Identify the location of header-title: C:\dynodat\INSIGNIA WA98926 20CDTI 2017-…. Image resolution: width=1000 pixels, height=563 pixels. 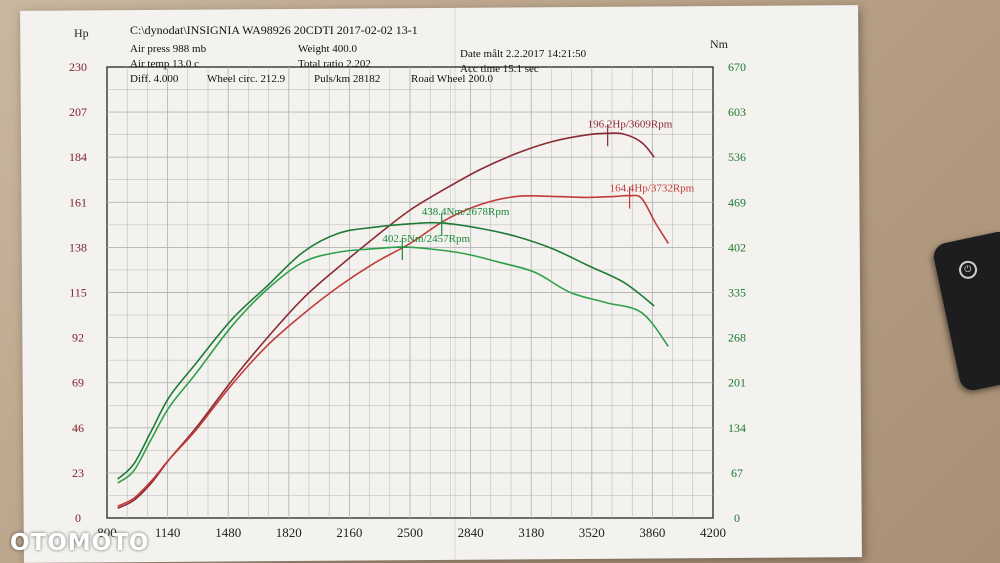
(274, 30).